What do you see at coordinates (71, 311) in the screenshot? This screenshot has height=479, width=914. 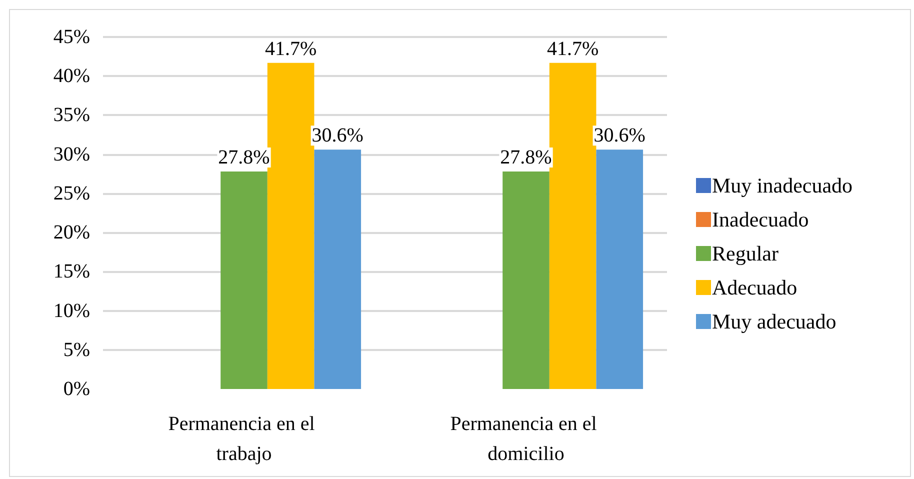 I see `y-tick-label: 10%` at bounding box center [71, 311].